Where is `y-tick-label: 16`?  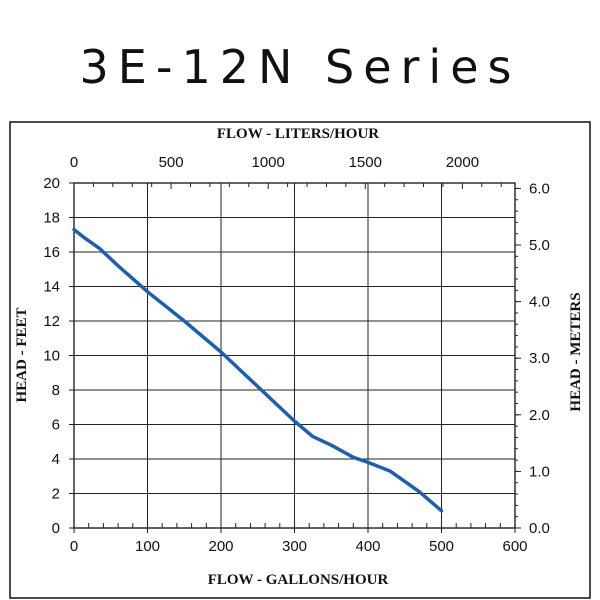
y-tick-label: 16 is located at coordinates (51, 252).